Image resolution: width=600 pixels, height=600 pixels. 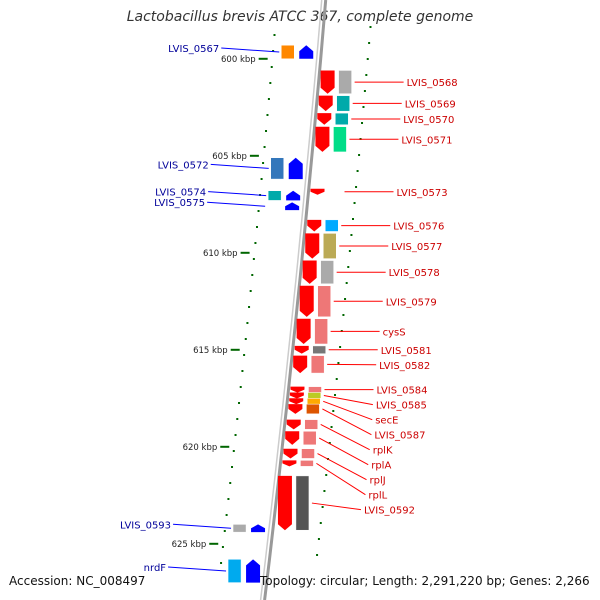 What do you see at coordinates (220, 254) in the screenshot?
I see `scale-label: 610 kbp` at bounding box center [220, 254].